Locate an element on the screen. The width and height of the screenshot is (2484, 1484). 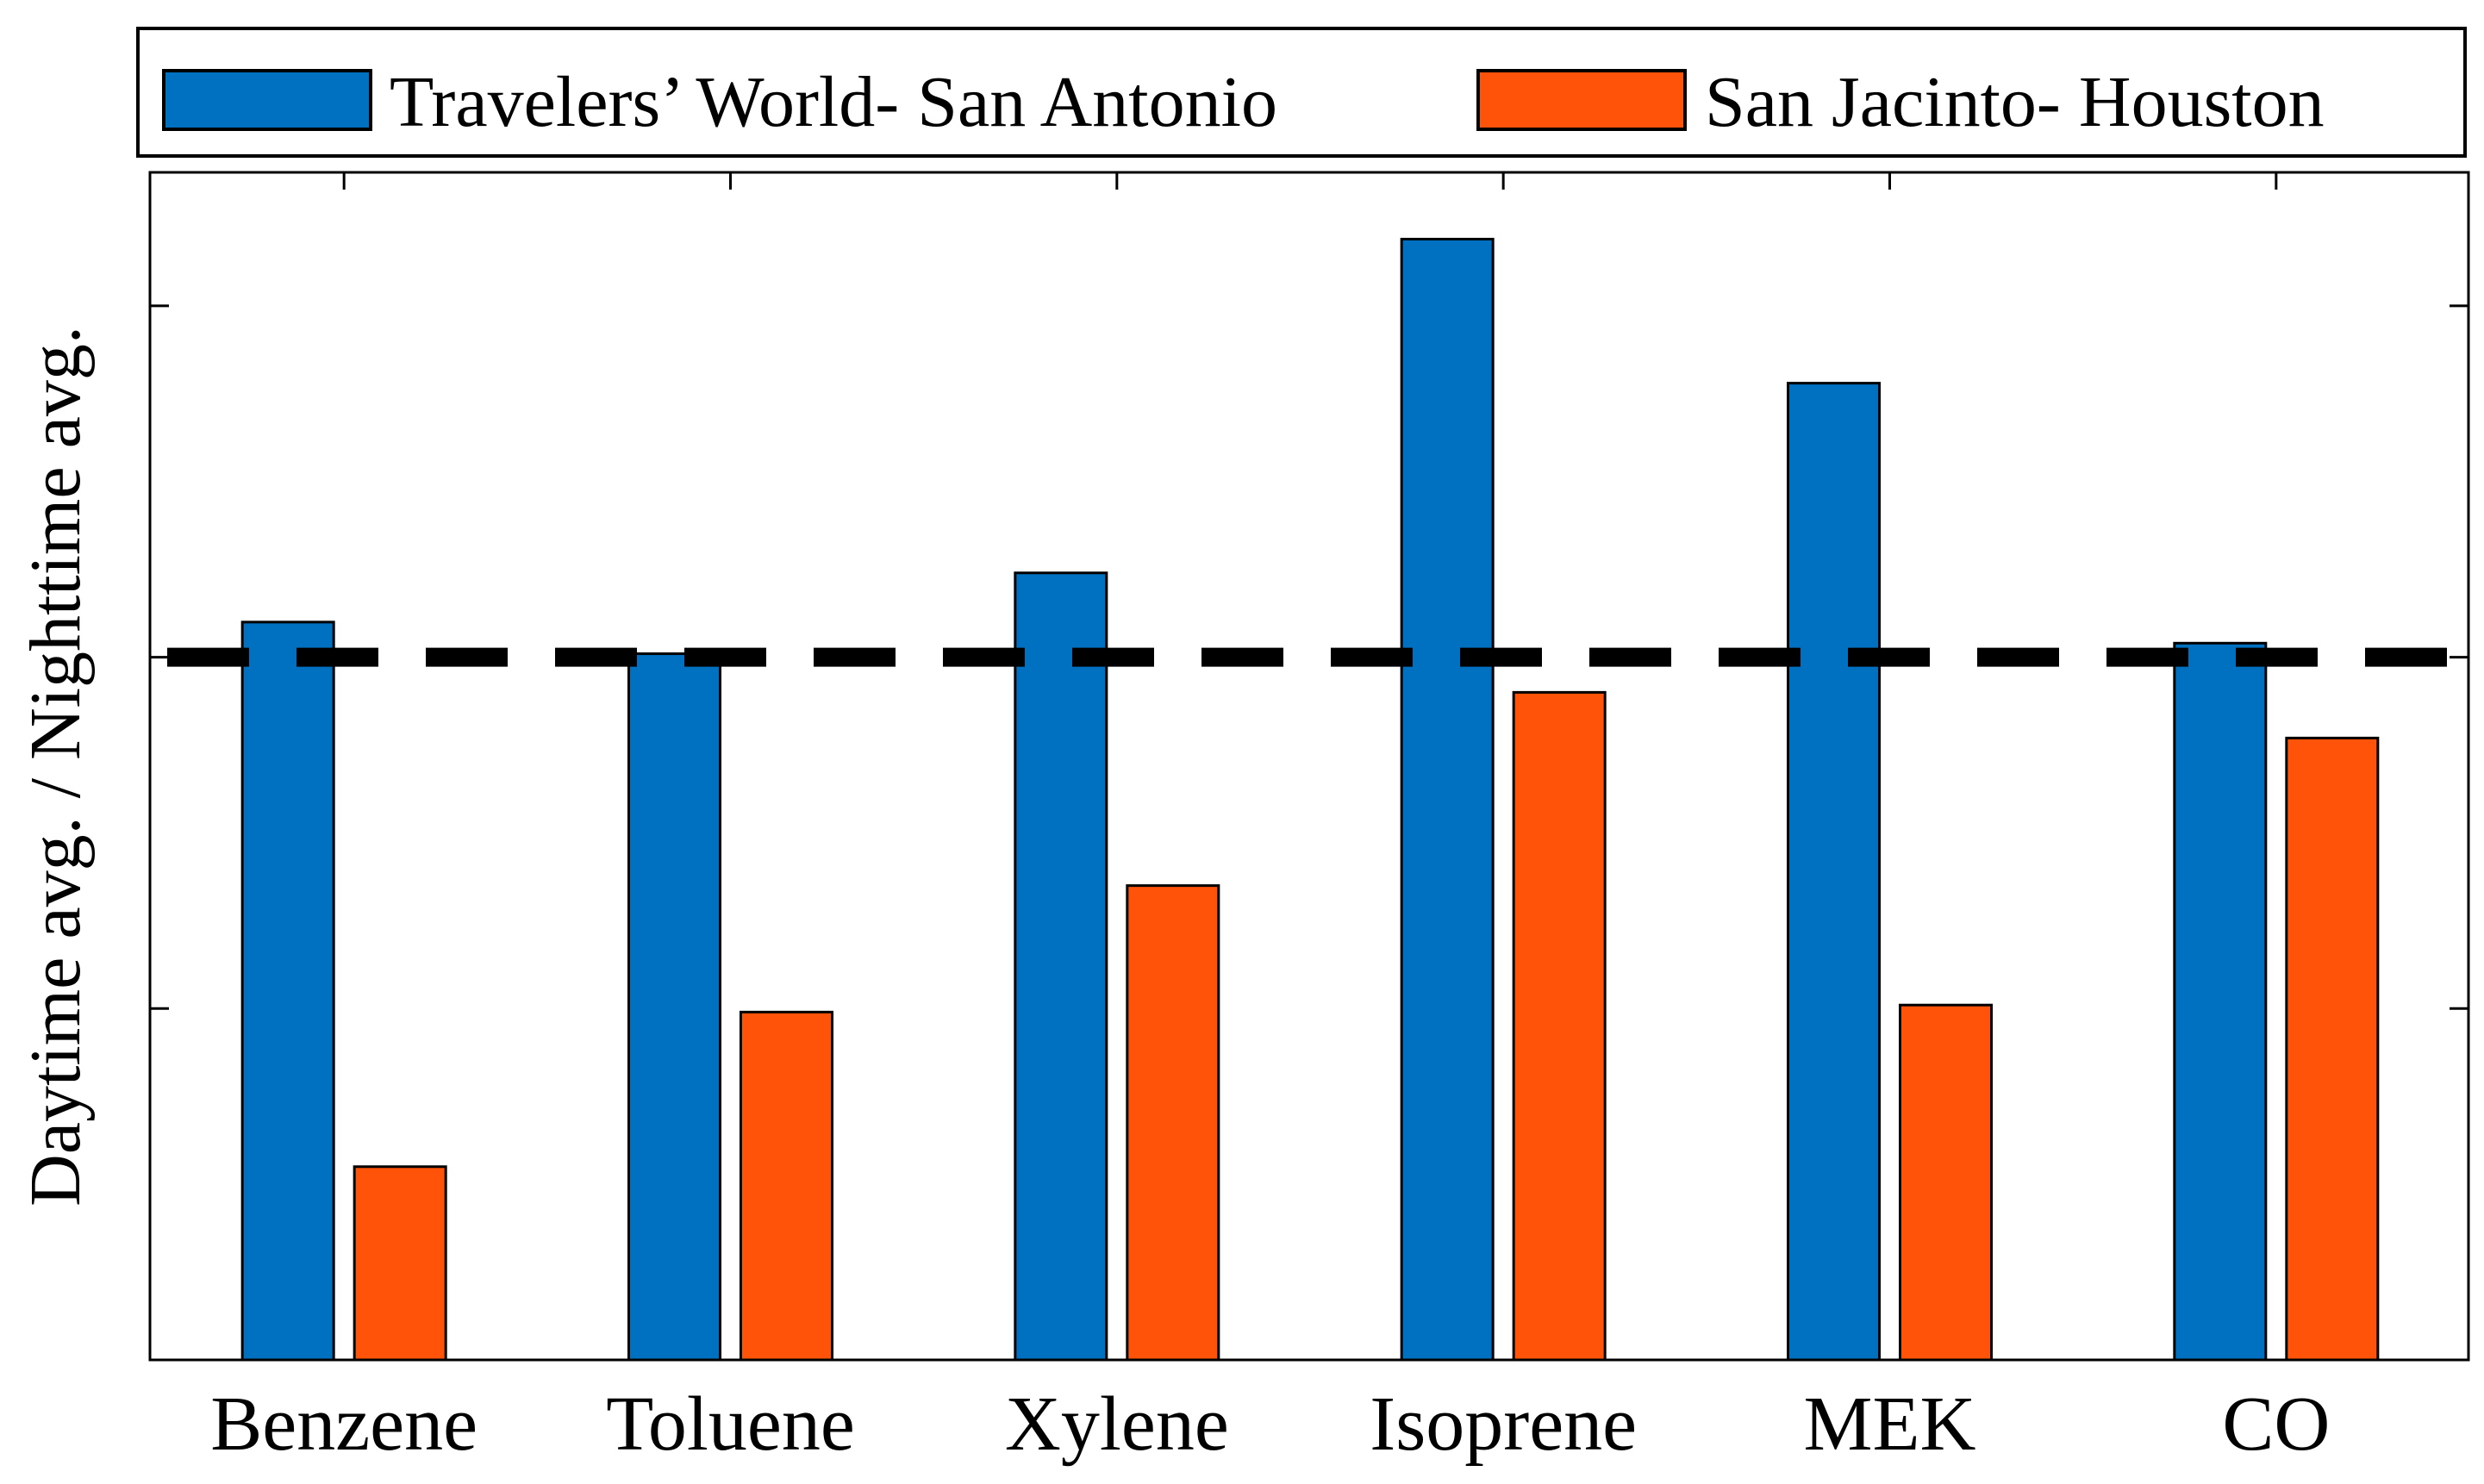
legend-box is located at coordinates (1301, 92).